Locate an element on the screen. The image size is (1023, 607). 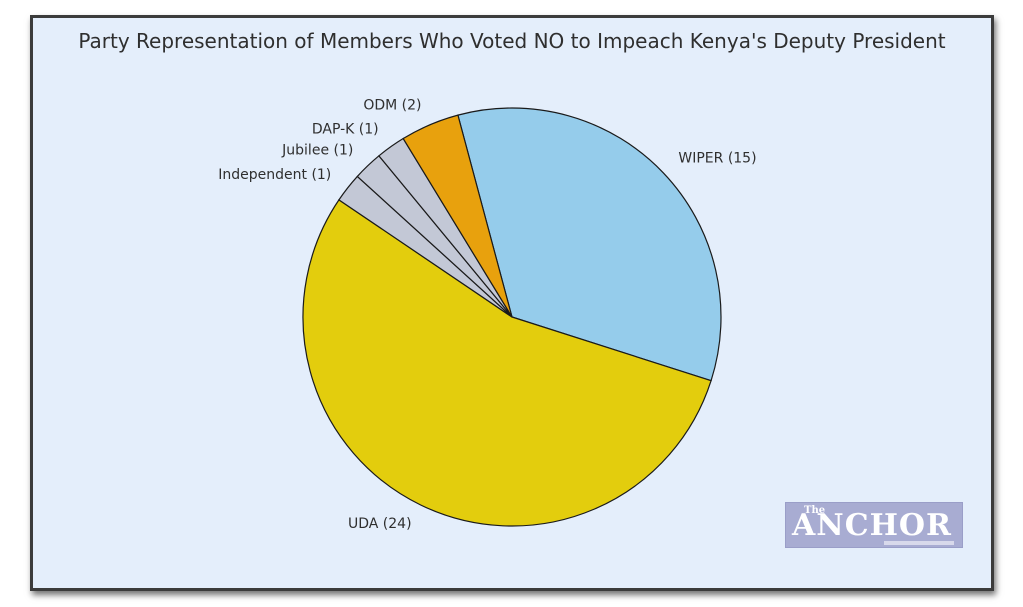
logo-big-text: ANCHOR is located at coordinates (872, 525).